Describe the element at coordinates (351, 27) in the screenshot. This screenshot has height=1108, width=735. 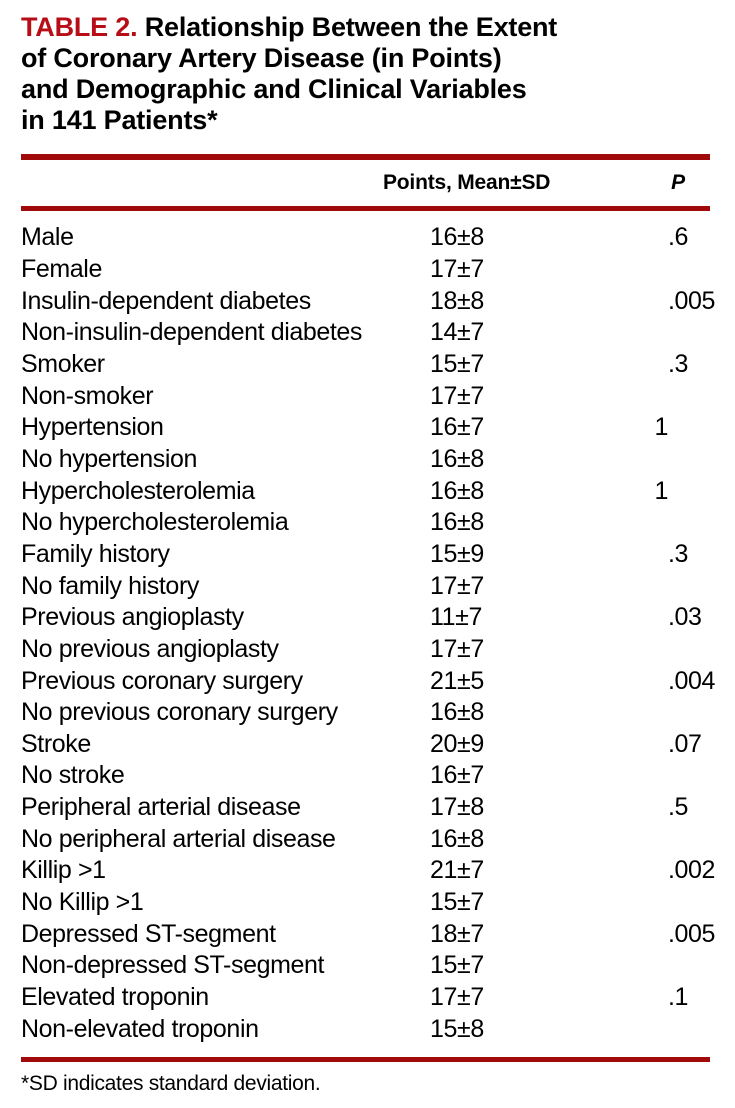
I see `title-line-1: Relationship Between the Extent` at that location.